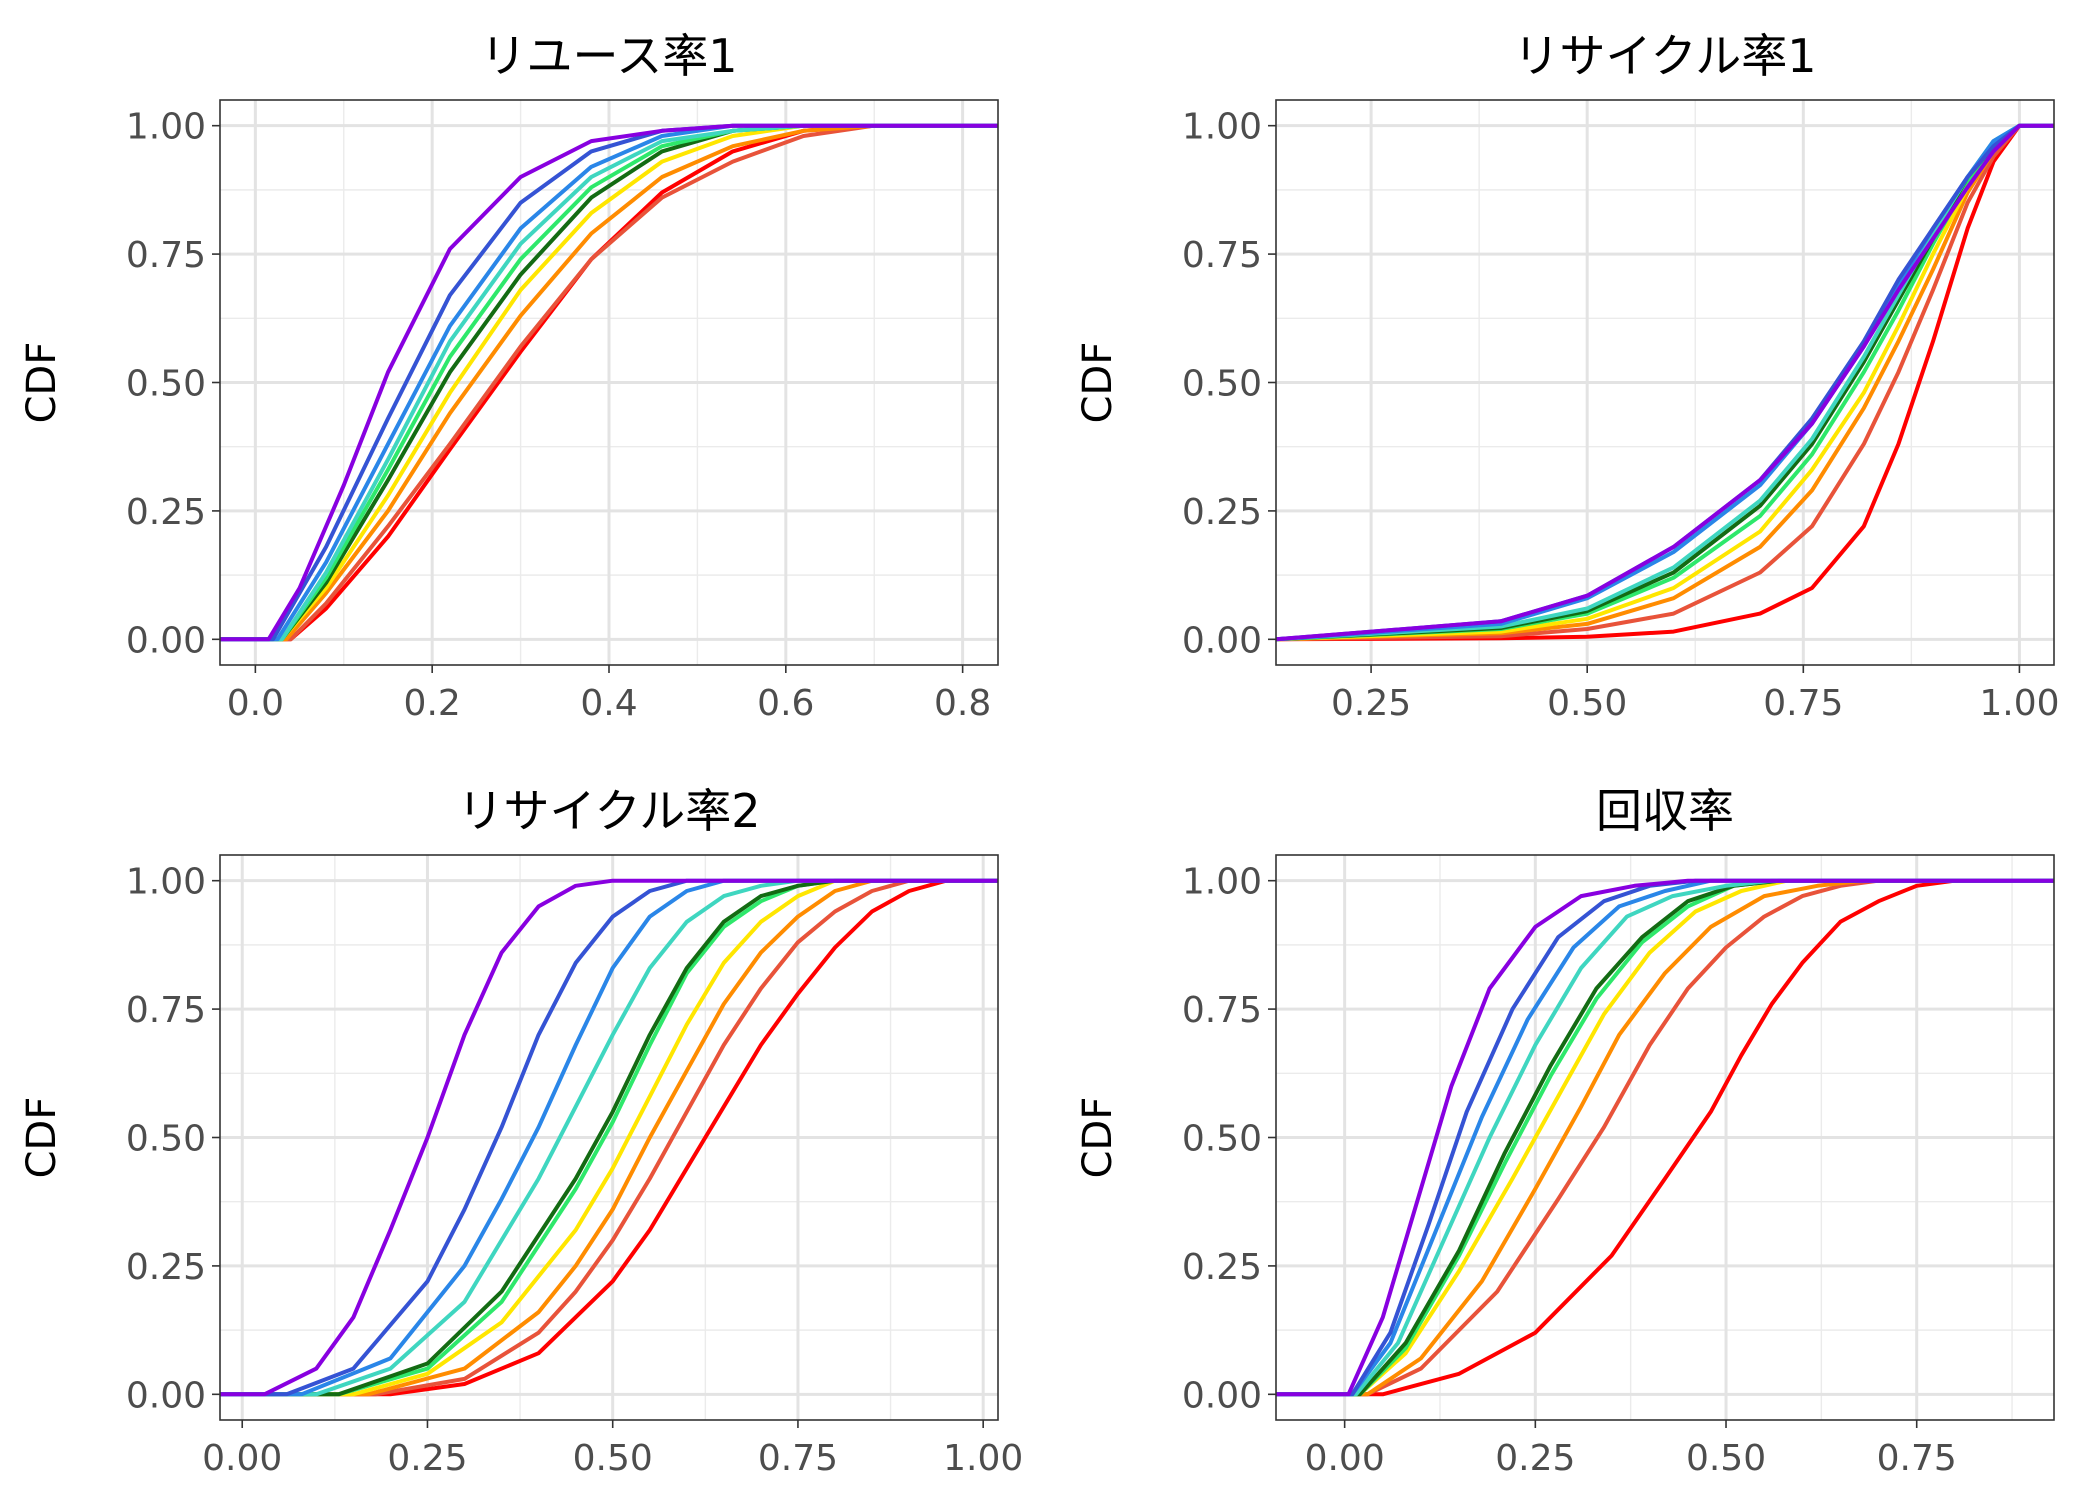 The image size is (2100, 1500). What do you see at coordinates (1665, 56) in the screenshot?
I see `panel-title: リサイクル率1` at bounding box center [1665, 56].